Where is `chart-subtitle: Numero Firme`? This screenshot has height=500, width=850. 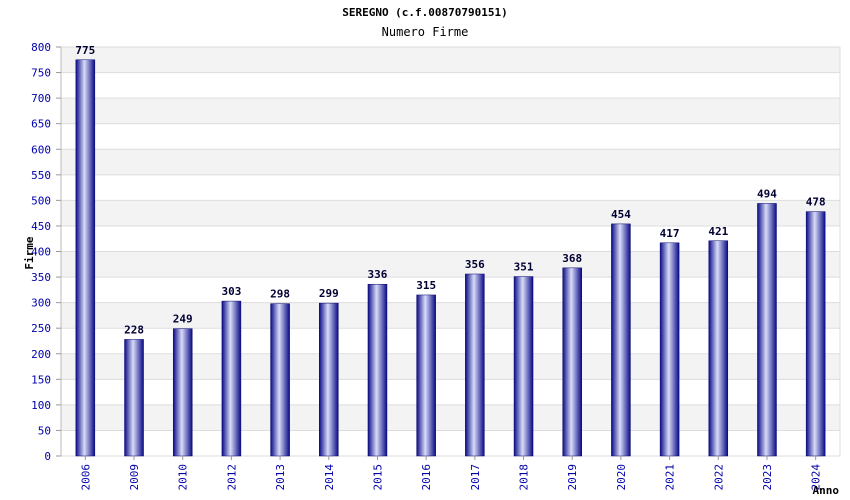 chart-subtitle: Numero Firme is located at coordinates (425, 32).